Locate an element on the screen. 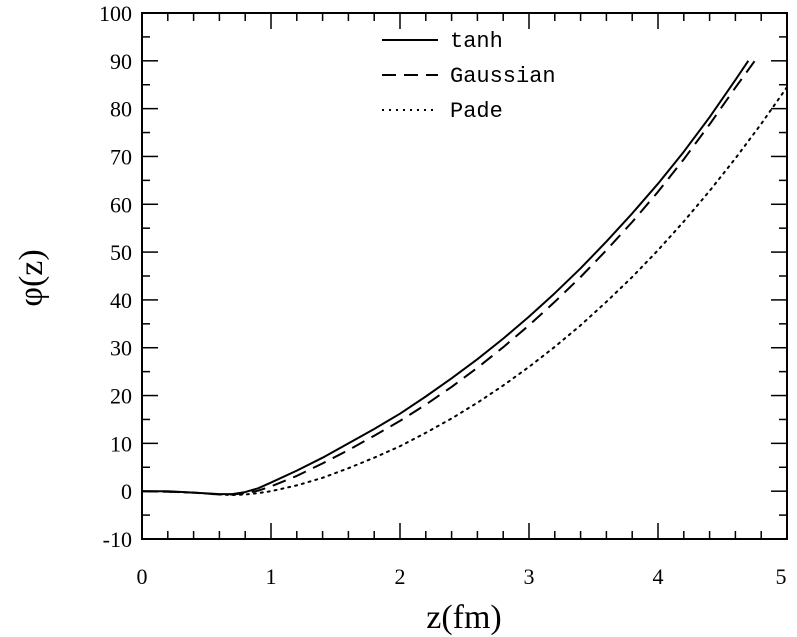  y-tick-label: 10 is located at coordinates (121, 443).